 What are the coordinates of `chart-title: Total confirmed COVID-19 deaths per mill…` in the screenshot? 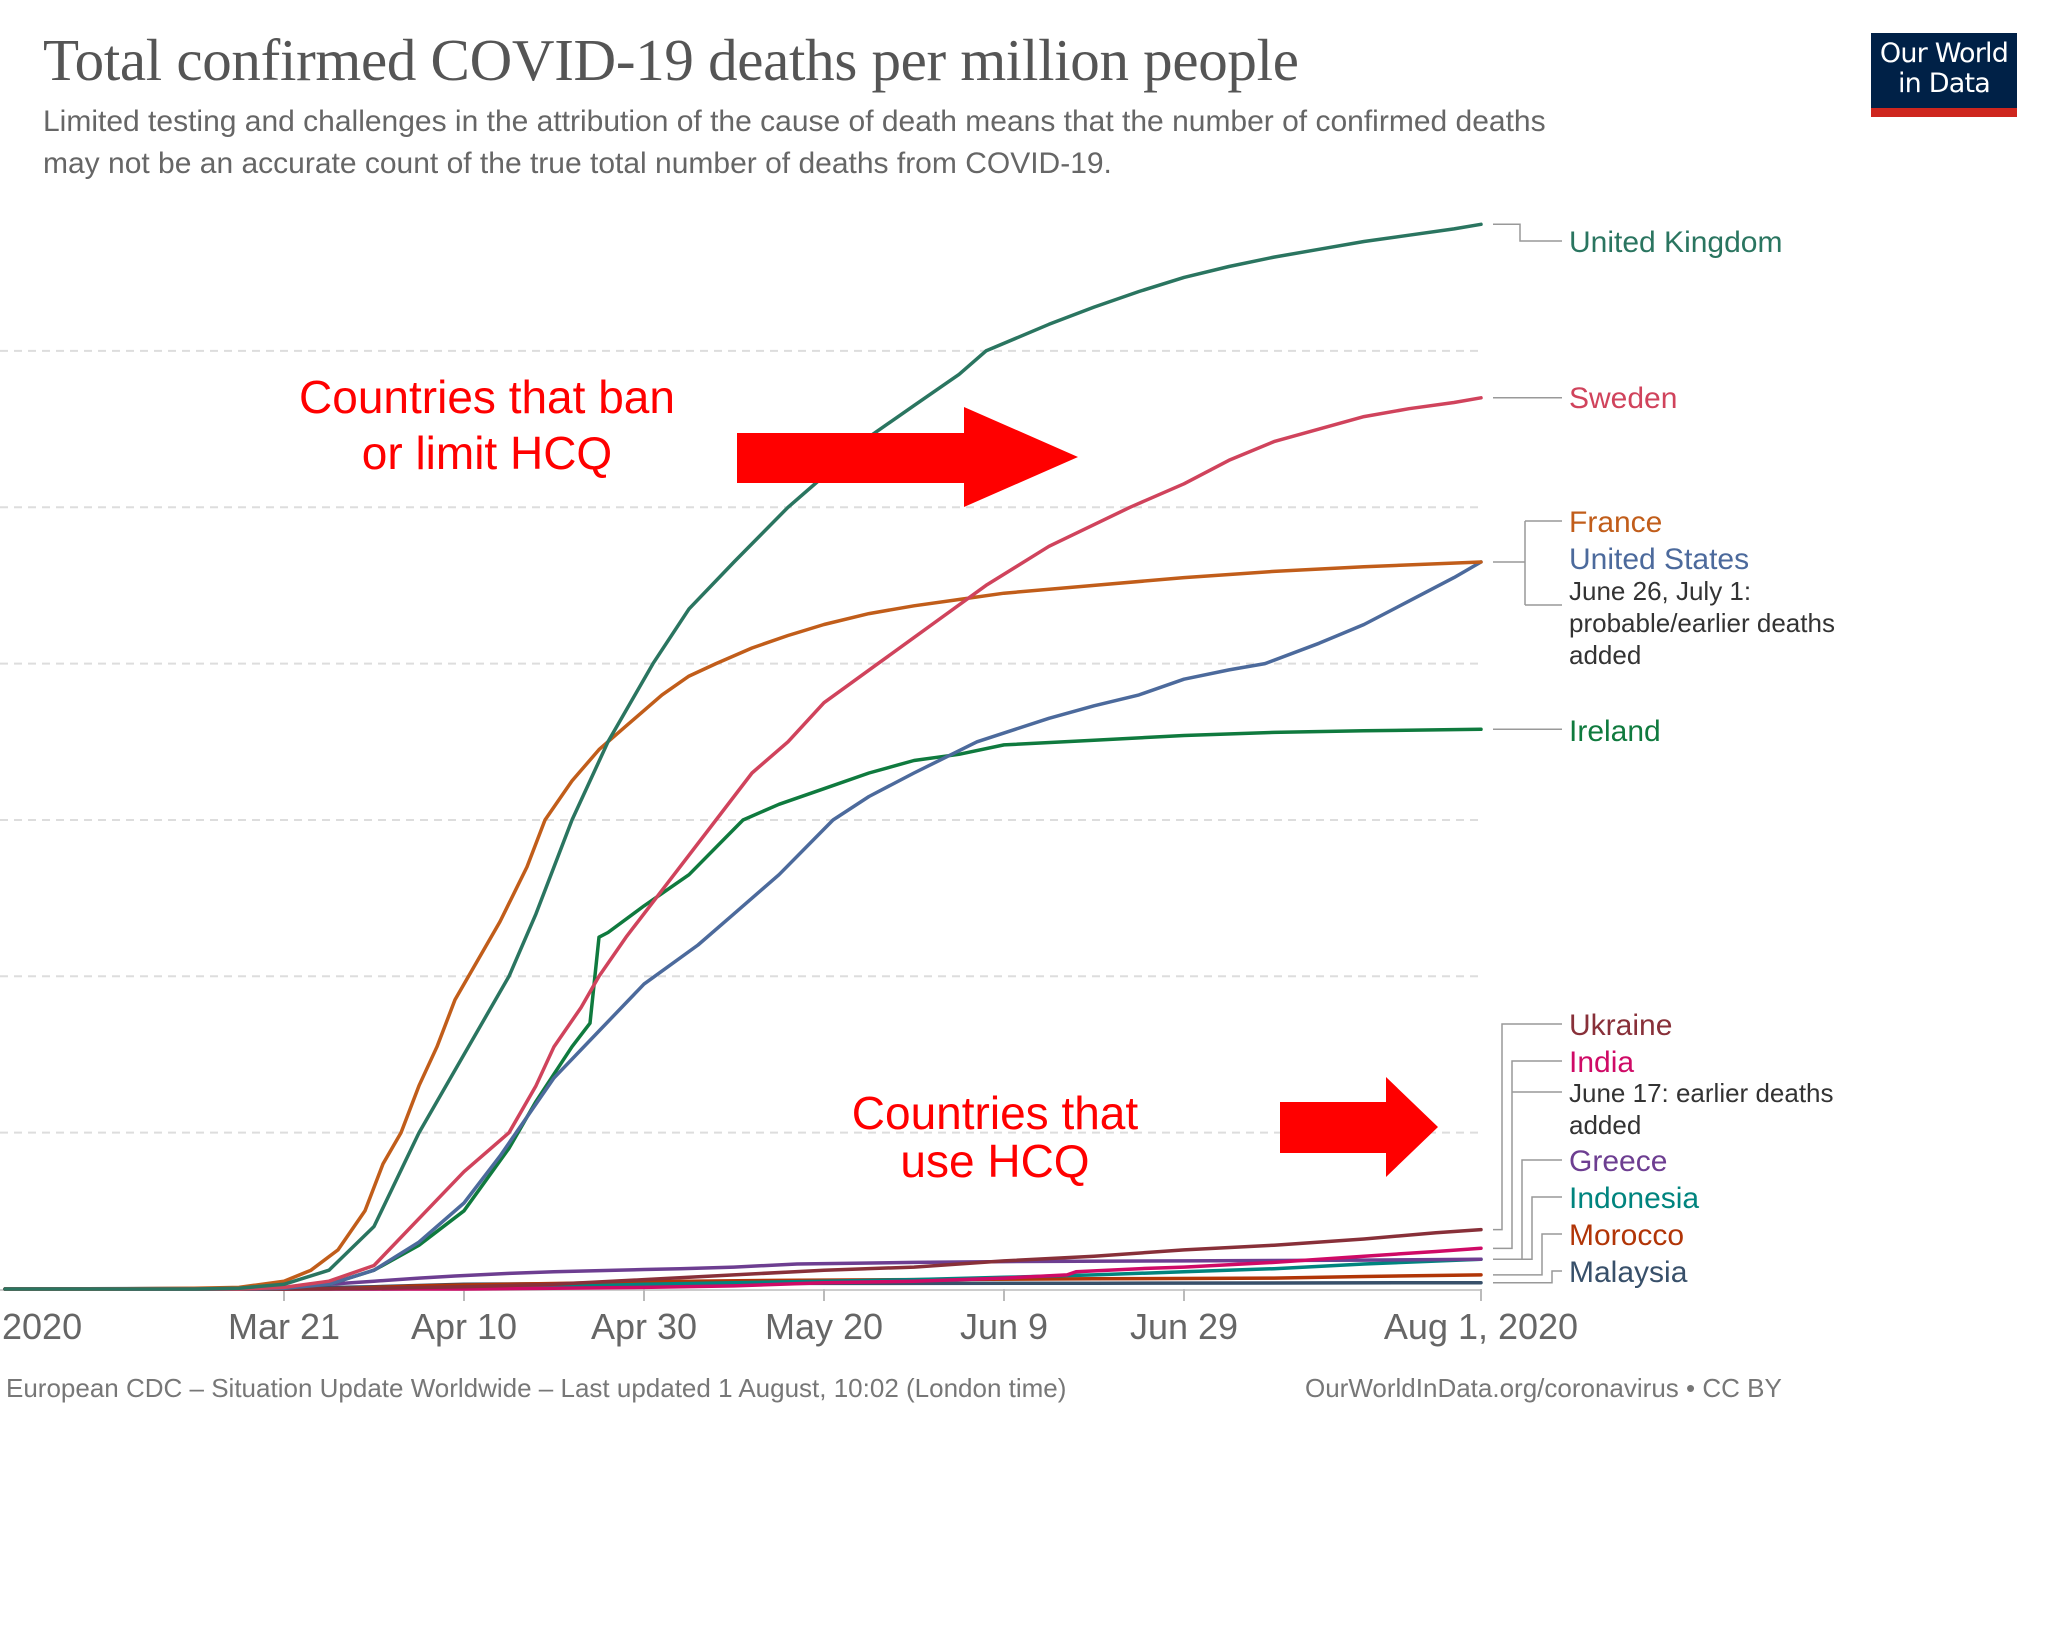 It's located at (671, 60).